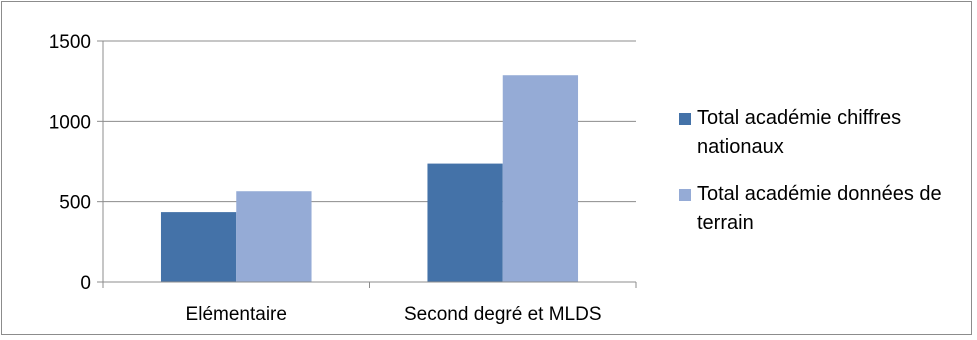 The height and width of the screenshot is (340, 977). I want to click on legend-swatch-chiffres-nationaux, so click(685, 119).